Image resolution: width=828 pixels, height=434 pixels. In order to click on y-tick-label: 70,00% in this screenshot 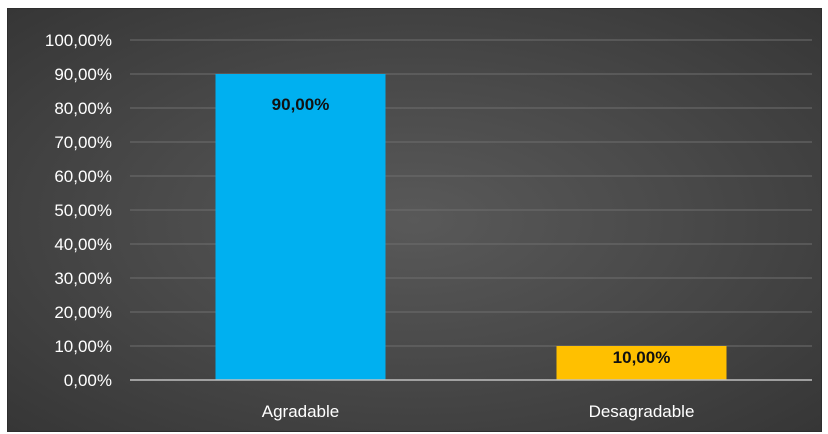, I will do `click(83, 142)`.